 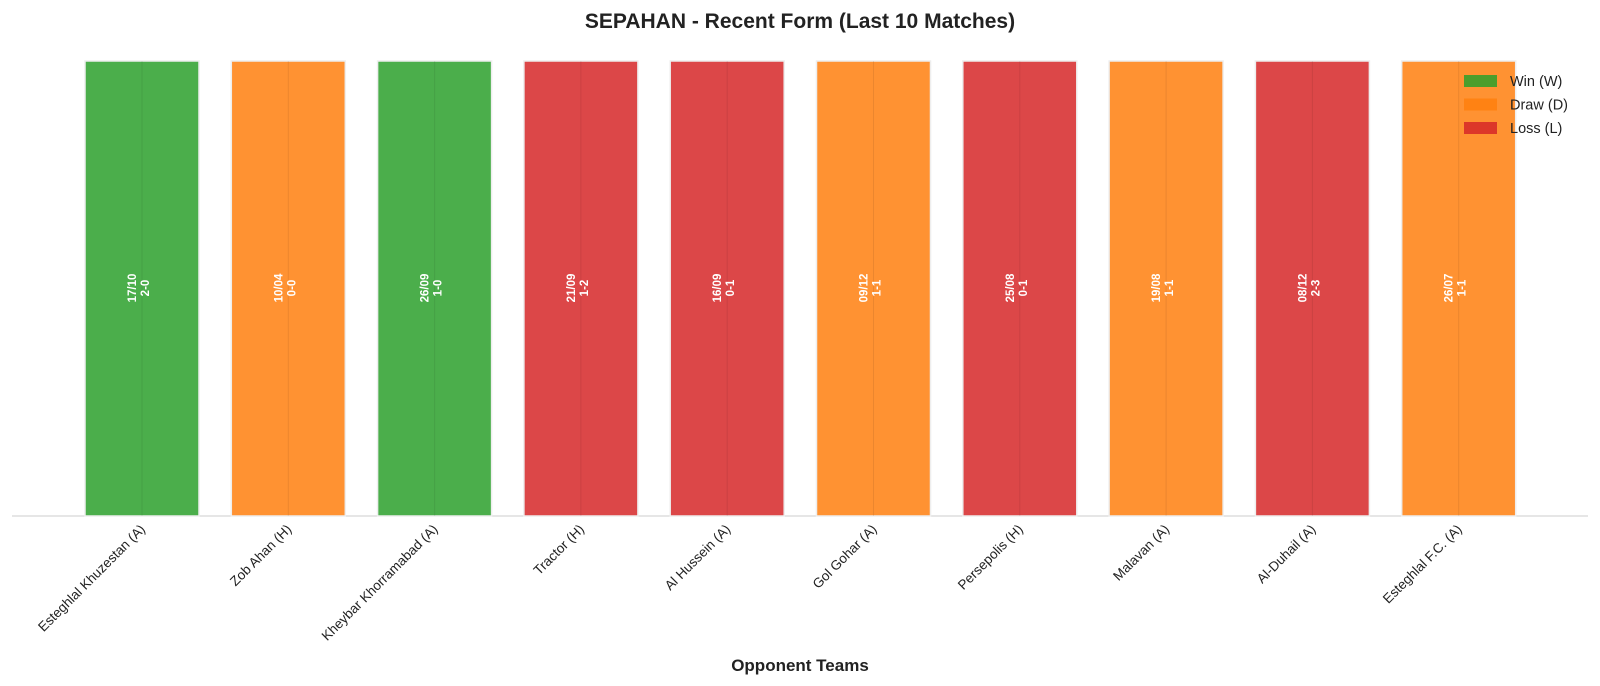 I want to click on date-label: 26/07, so click(x=1450, y=288).